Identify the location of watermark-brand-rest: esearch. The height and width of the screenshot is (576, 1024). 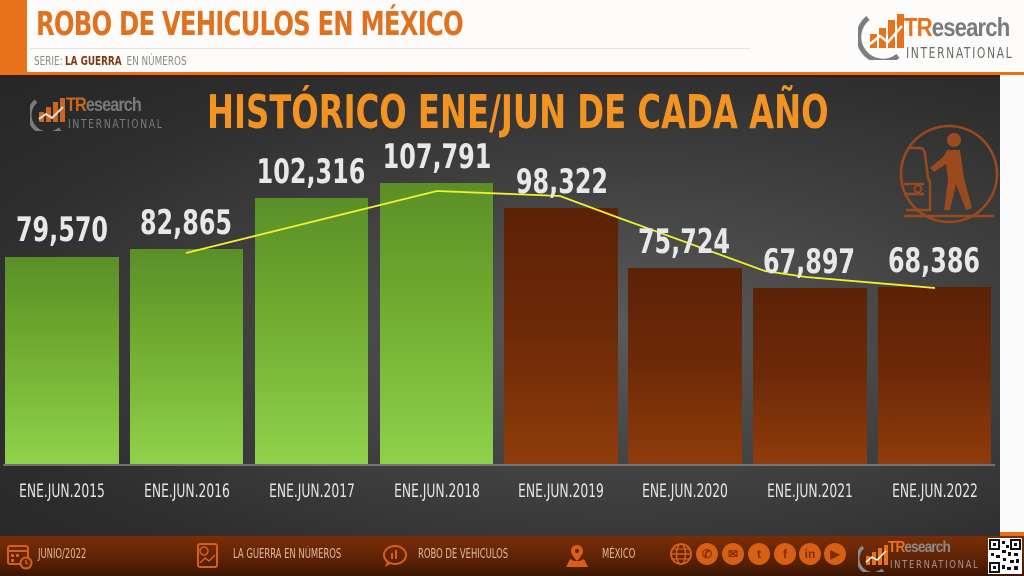
(113, 105).